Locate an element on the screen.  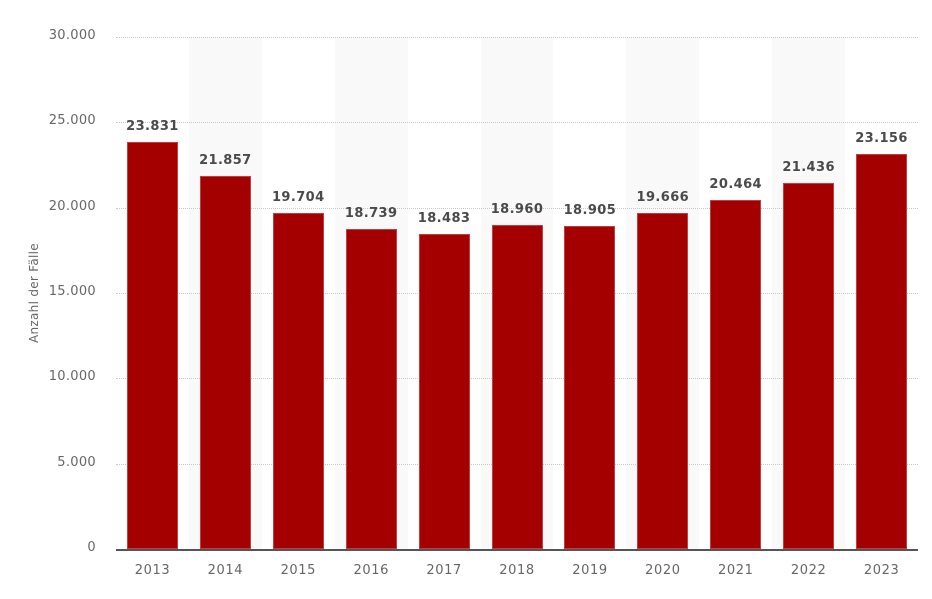
y-tick-label: 5.000 is located at coordinates (76, 462).